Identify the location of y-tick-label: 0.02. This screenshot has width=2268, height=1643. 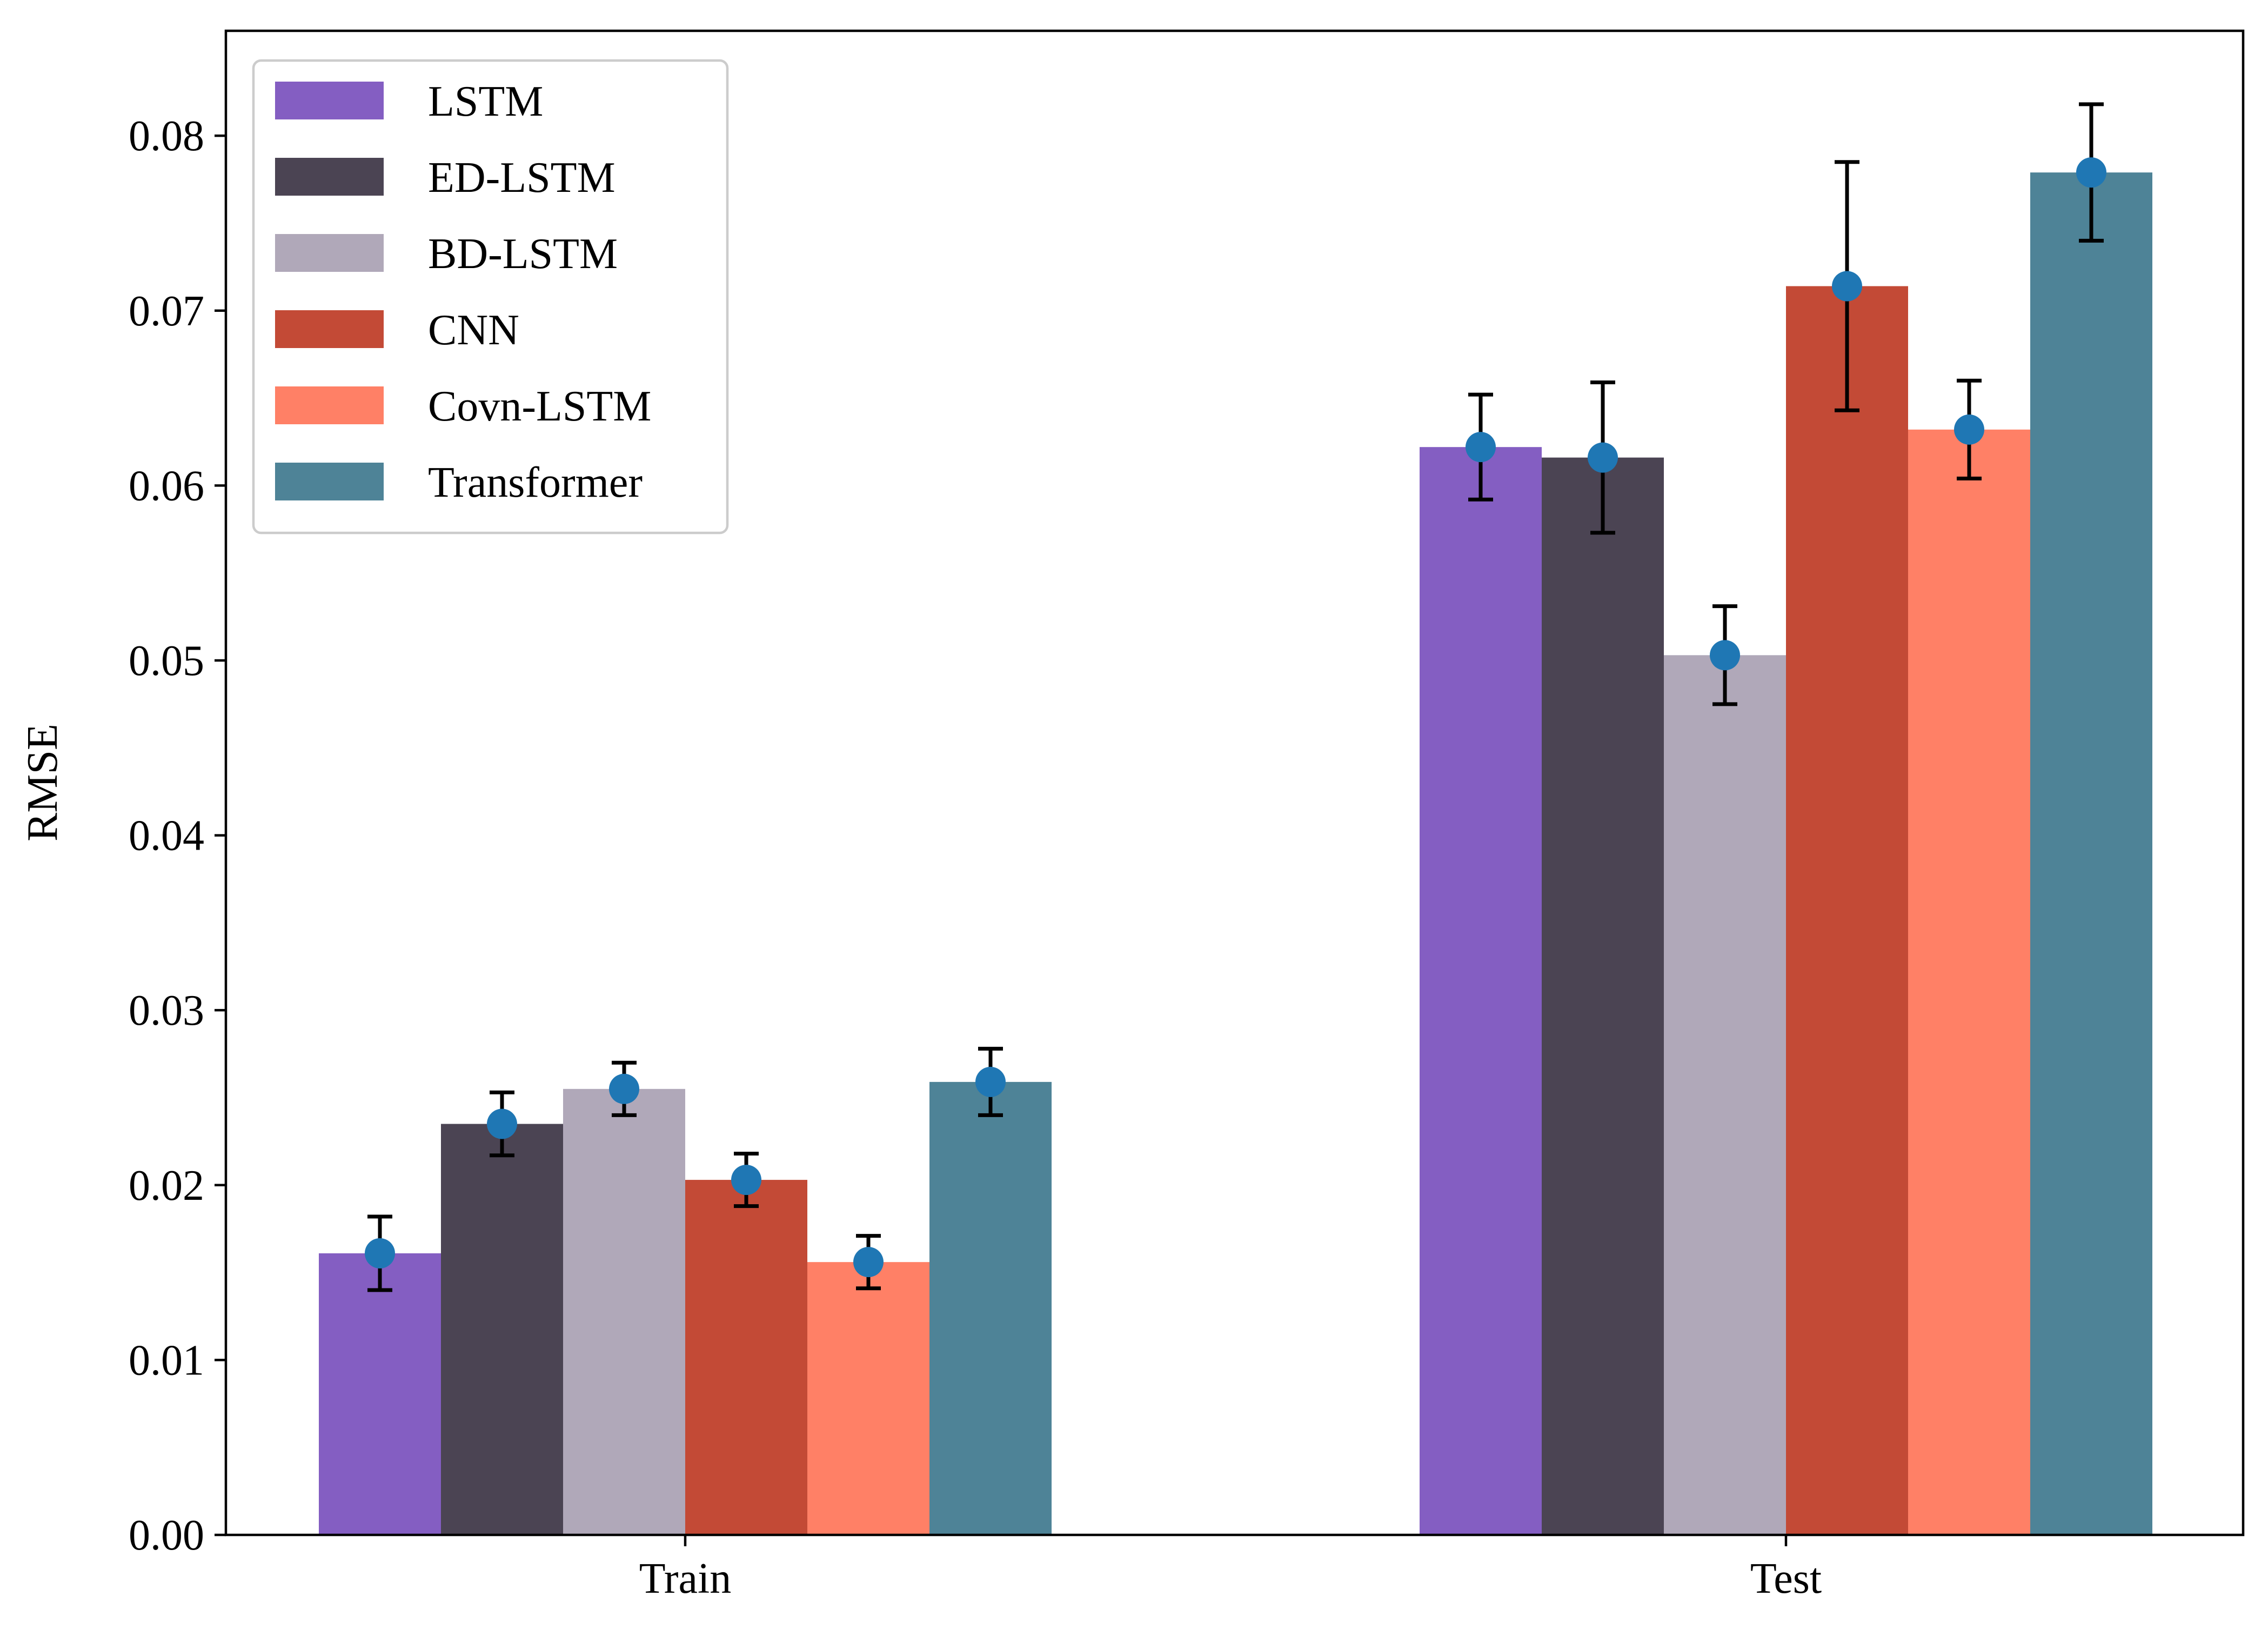
(166, 1186).